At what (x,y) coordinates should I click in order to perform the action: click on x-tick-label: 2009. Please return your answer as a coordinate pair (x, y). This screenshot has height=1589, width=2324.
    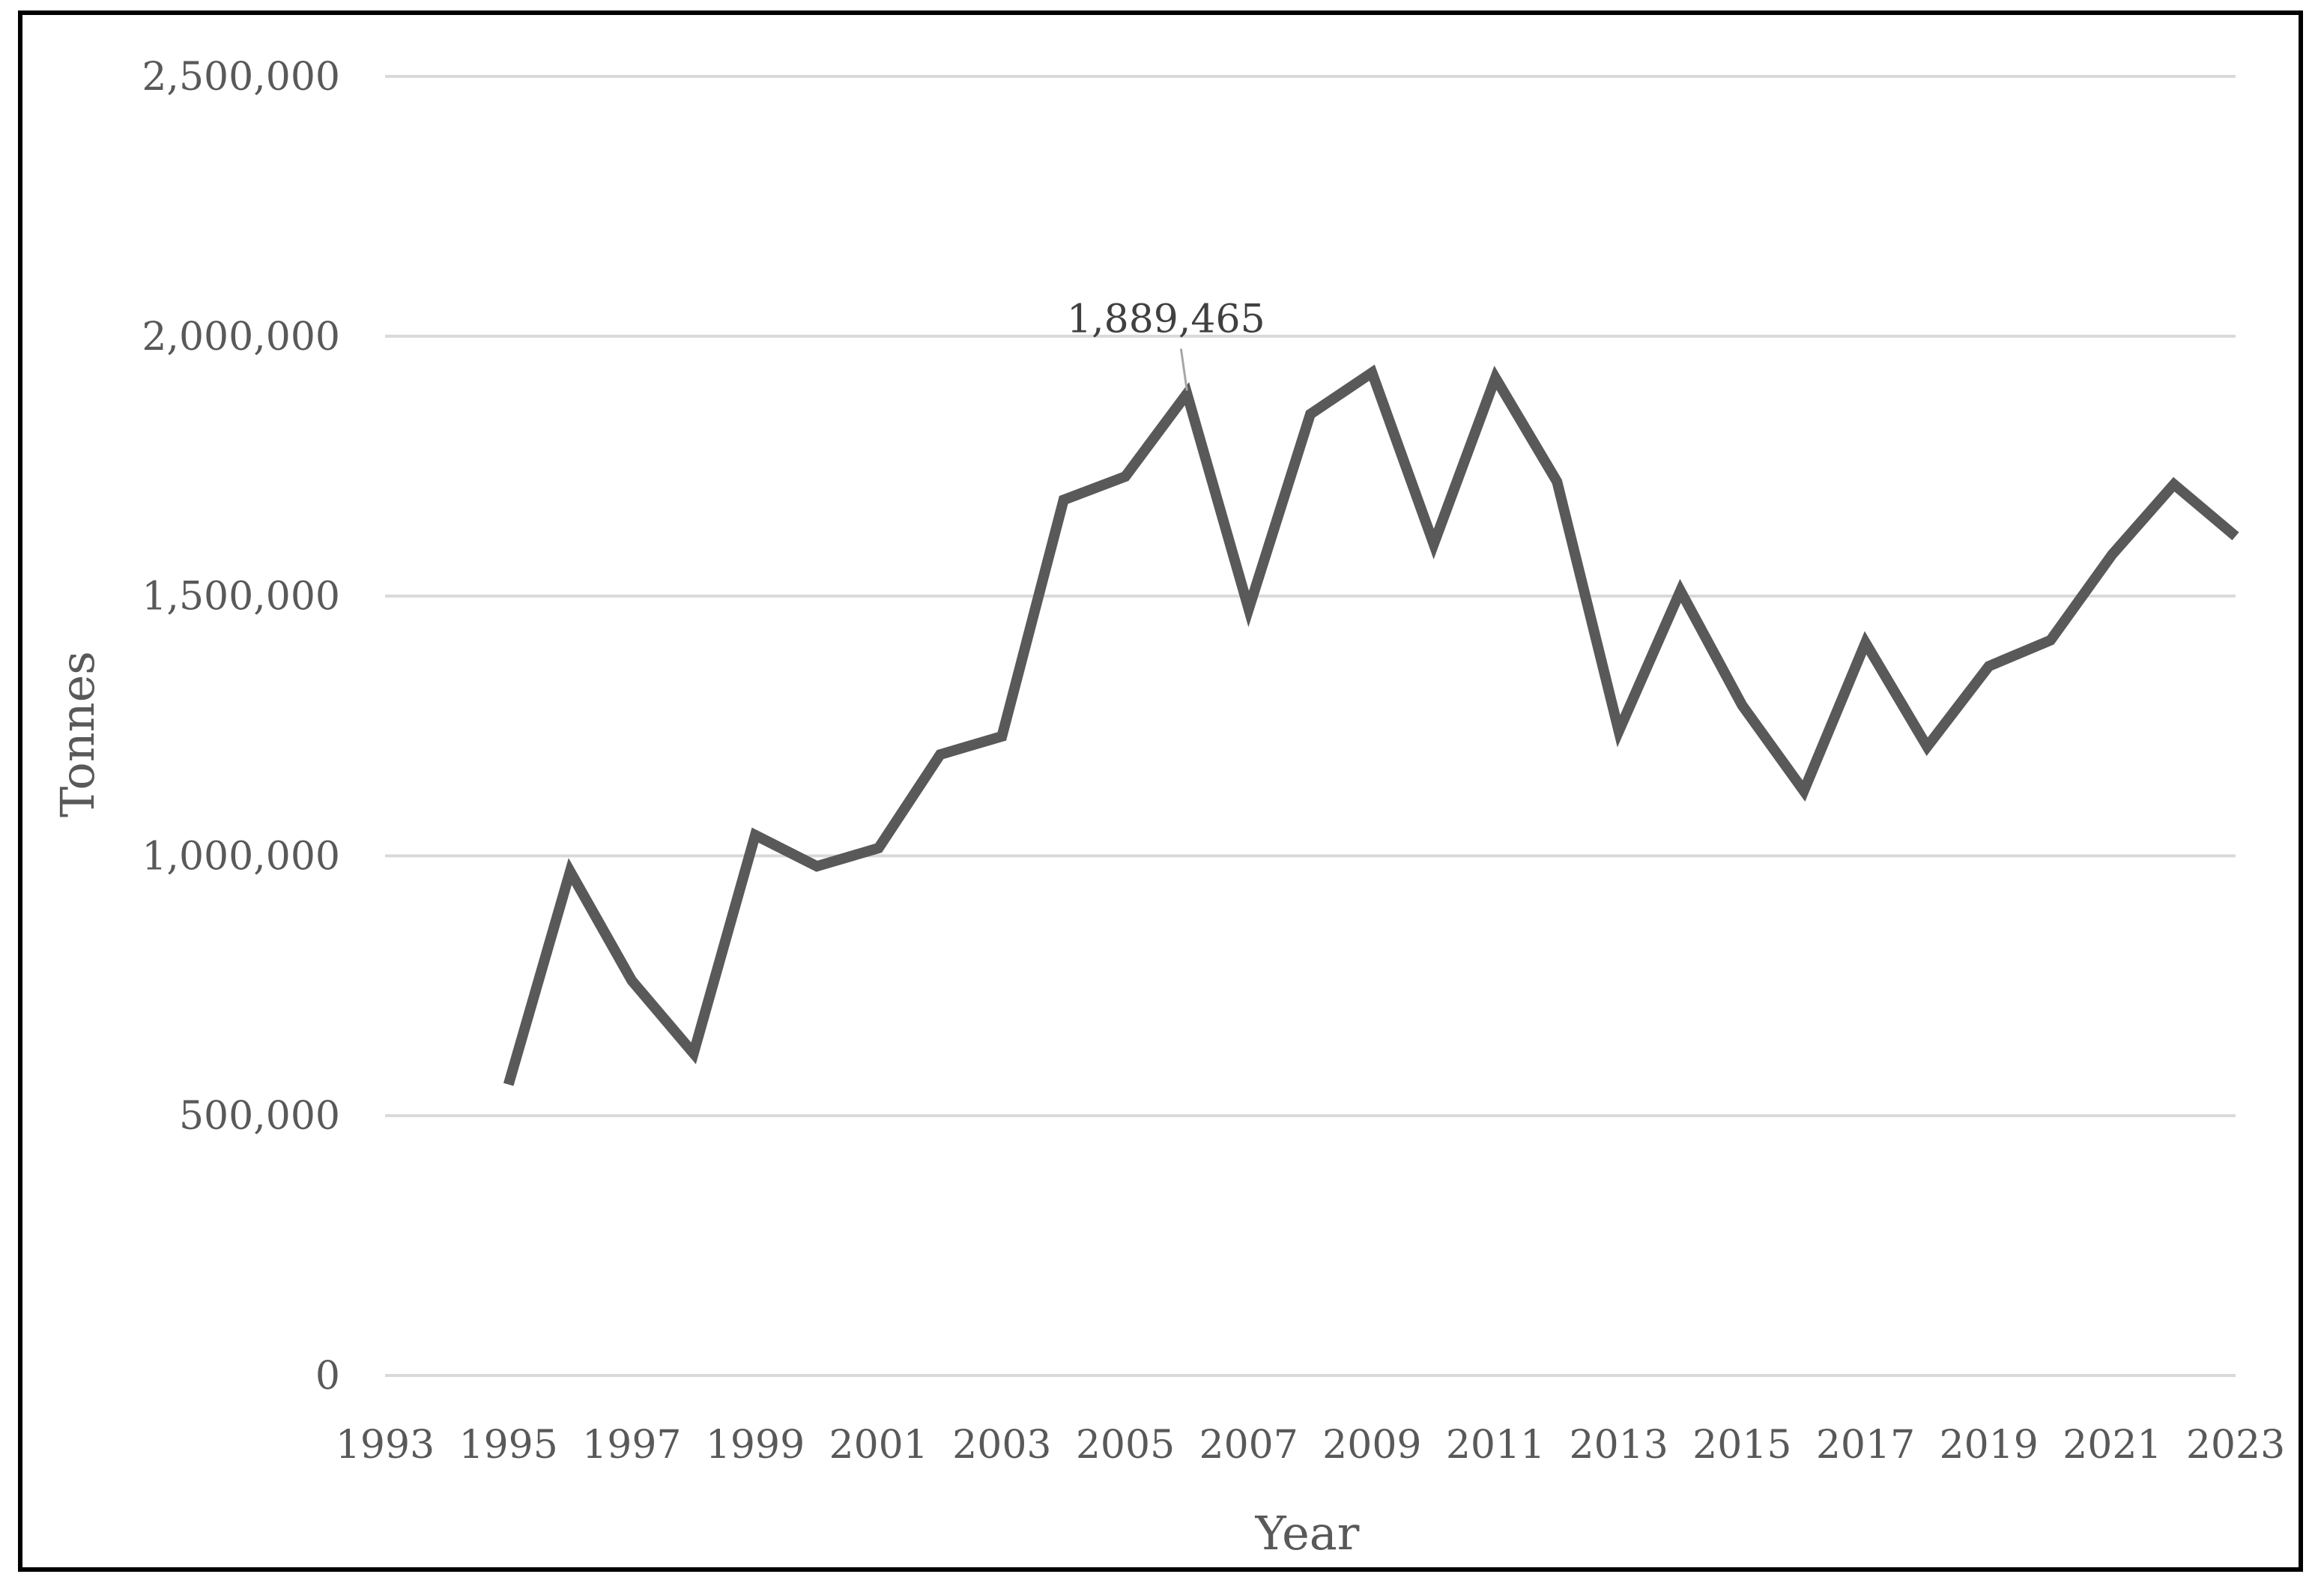
    Looking at the image, I should click on (1371, 1445).